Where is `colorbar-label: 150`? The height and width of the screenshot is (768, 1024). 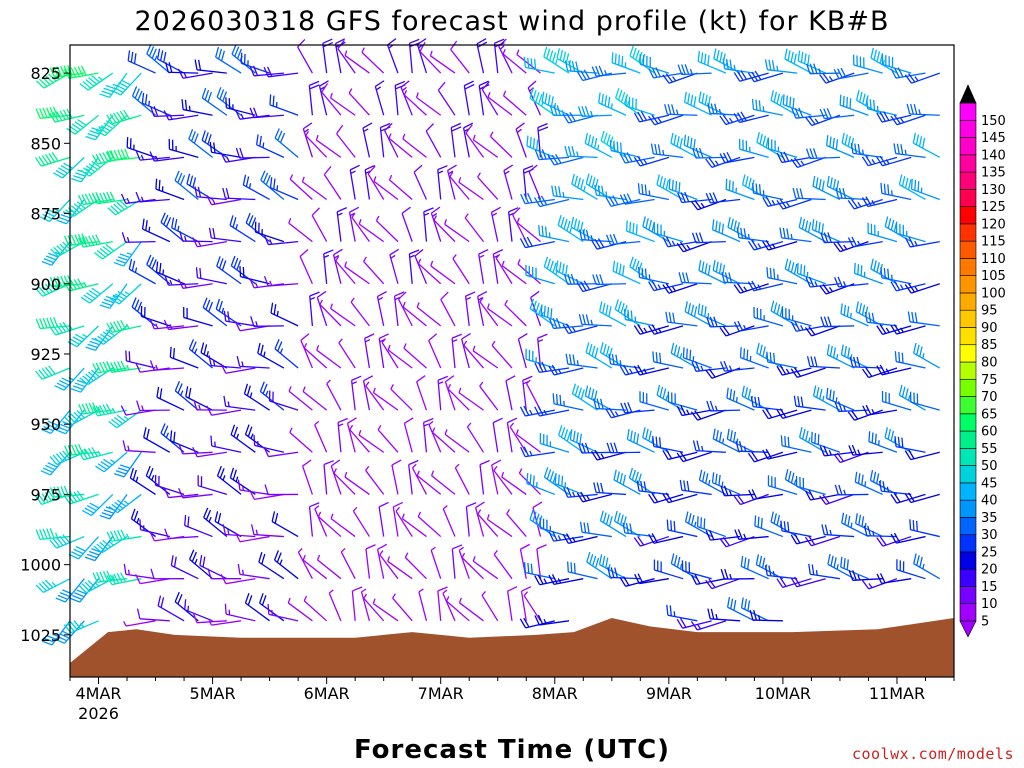 colorbar-label: 150 is located at coordinates (993, 121).